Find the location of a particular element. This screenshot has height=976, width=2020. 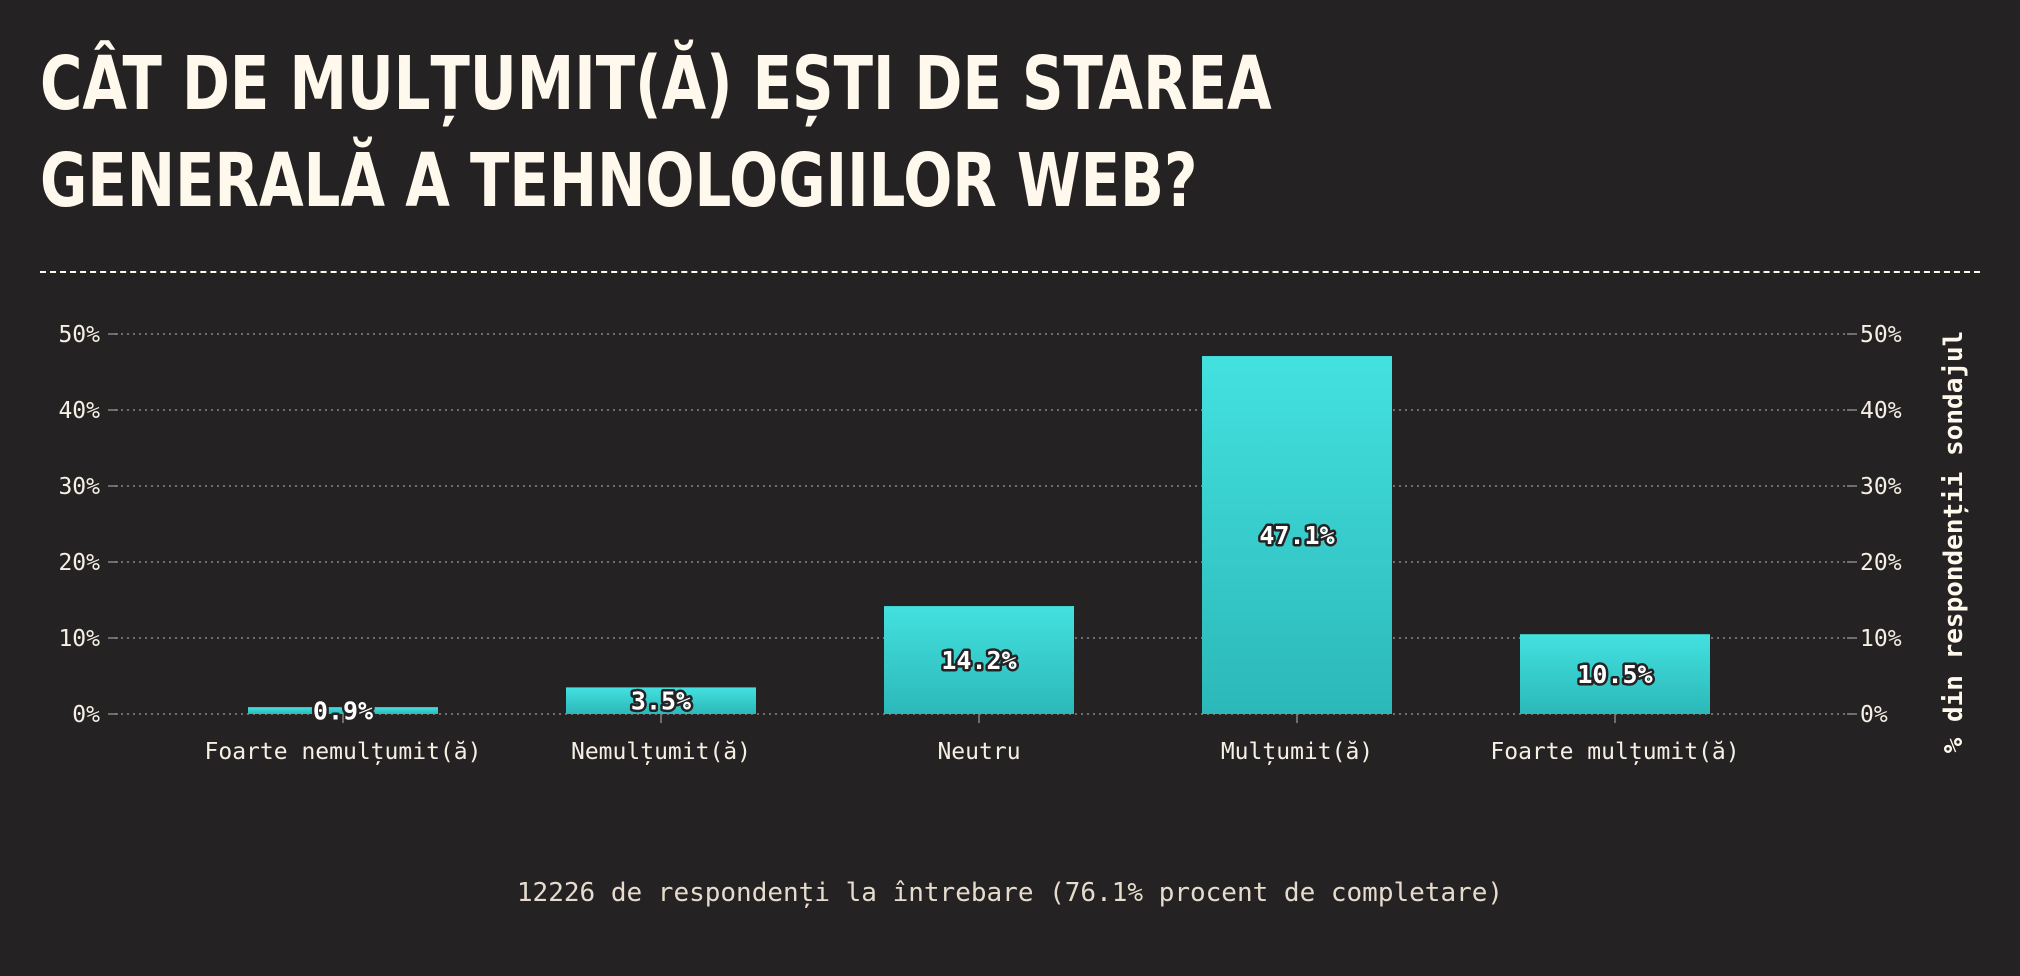

x-category-label: Nemulțumit(ă) is located at coordinates (661, 752).